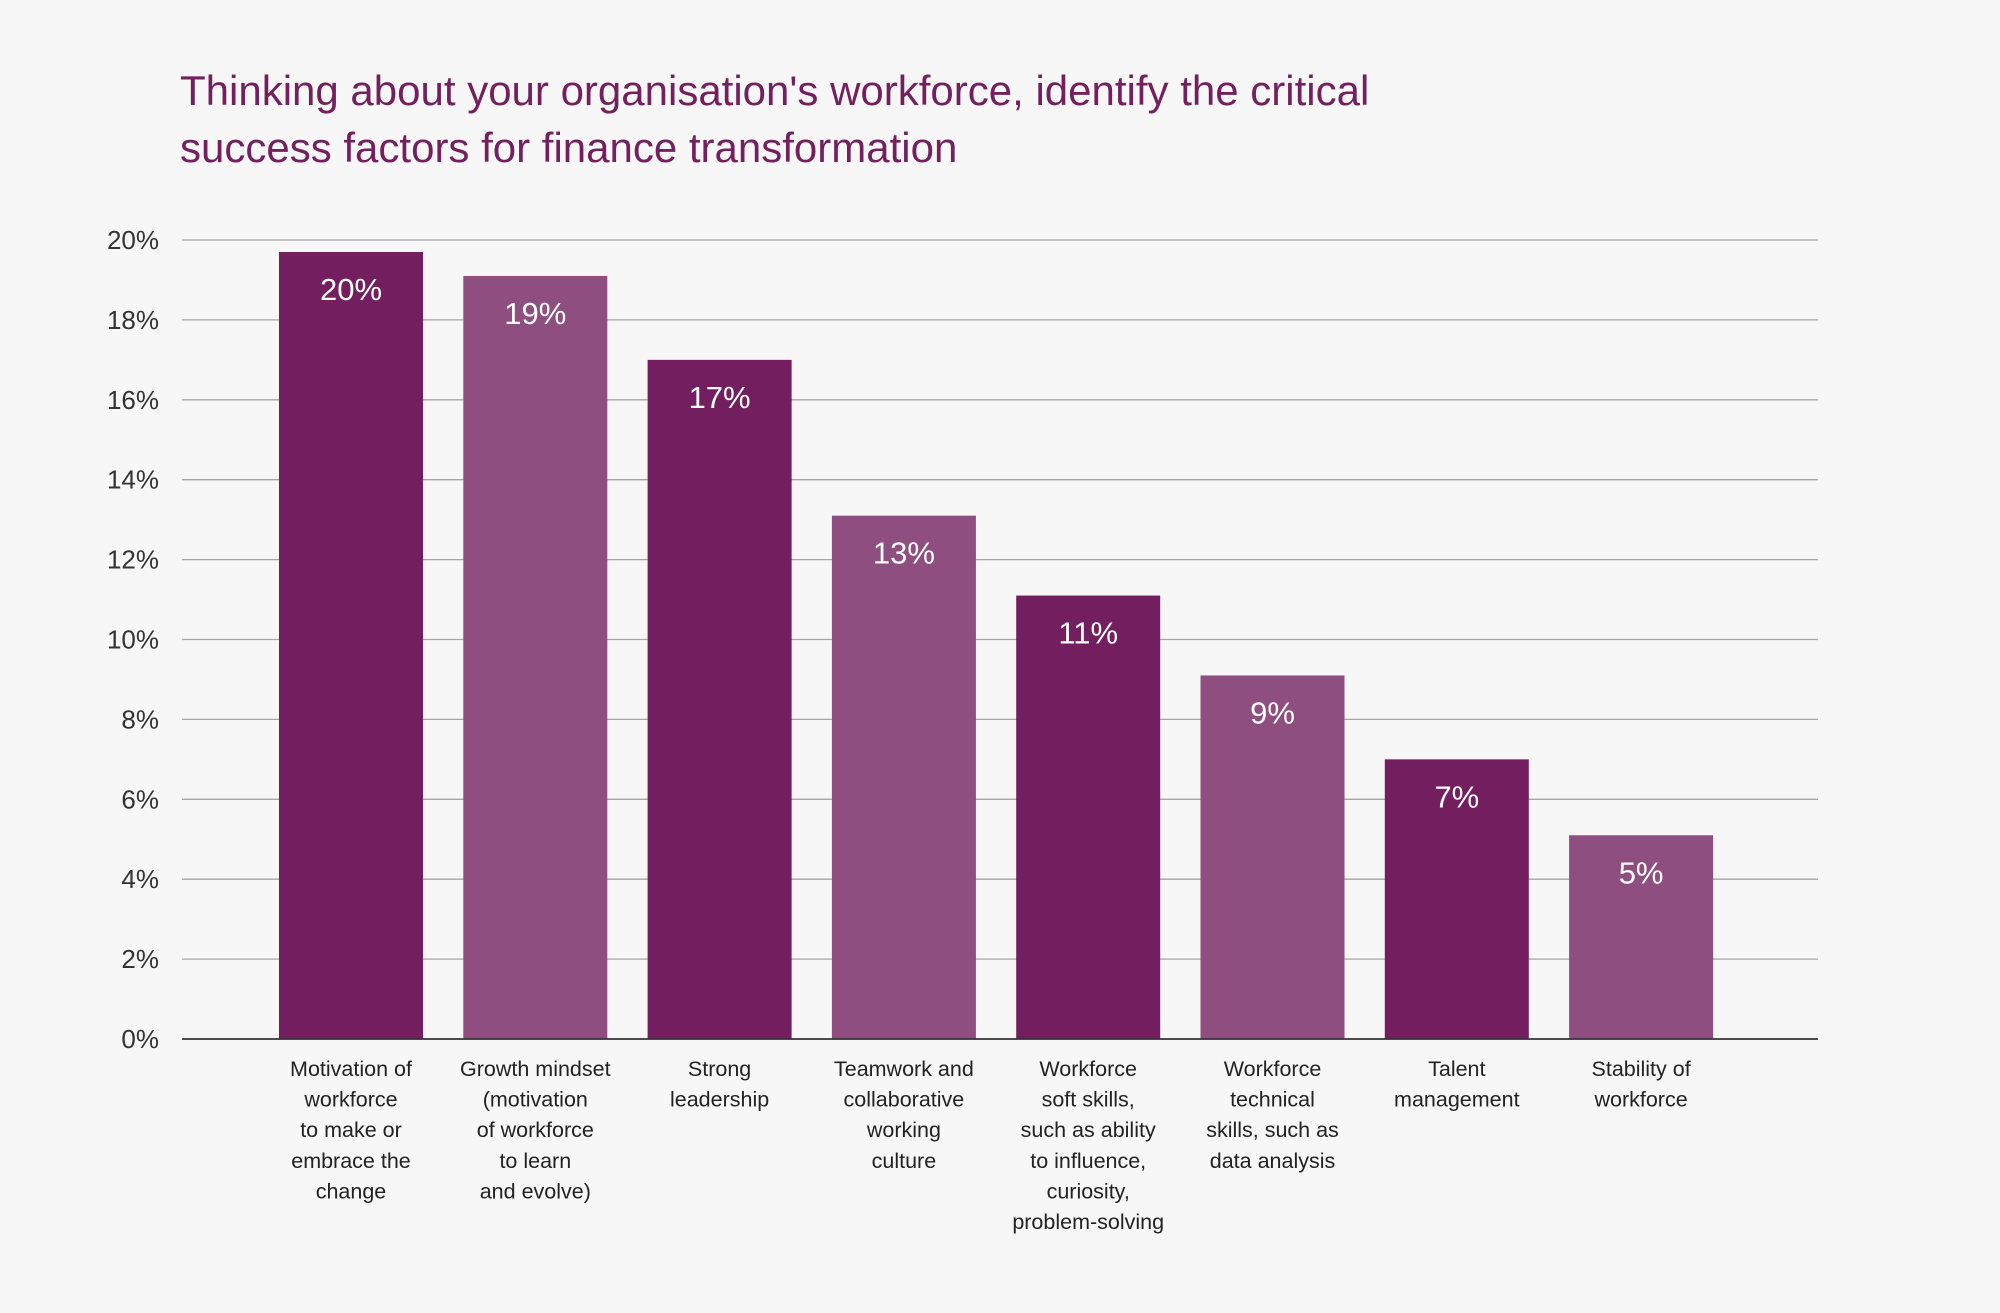 This screenshot has height=1313, width=2000. I want to click on category-label-line: Teamwork and, so click(904, 1069).